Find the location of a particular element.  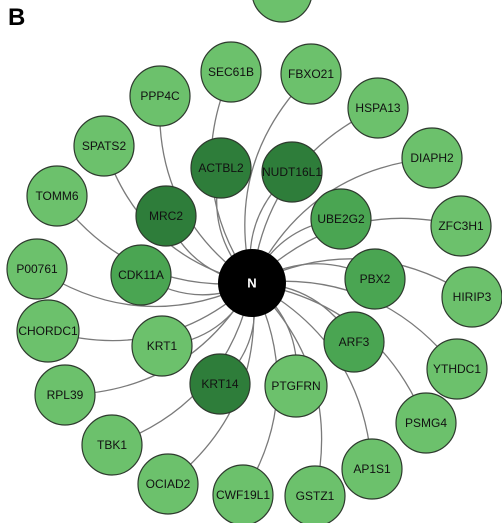

node-chordc1: CHORDC1 is located at coordinates (48, 331).